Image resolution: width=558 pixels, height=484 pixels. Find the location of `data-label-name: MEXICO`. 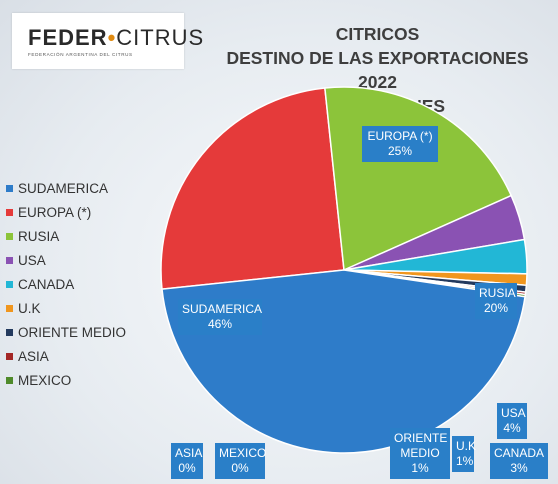

data-label-name: MEXICO is located at coordinates (243, 453).